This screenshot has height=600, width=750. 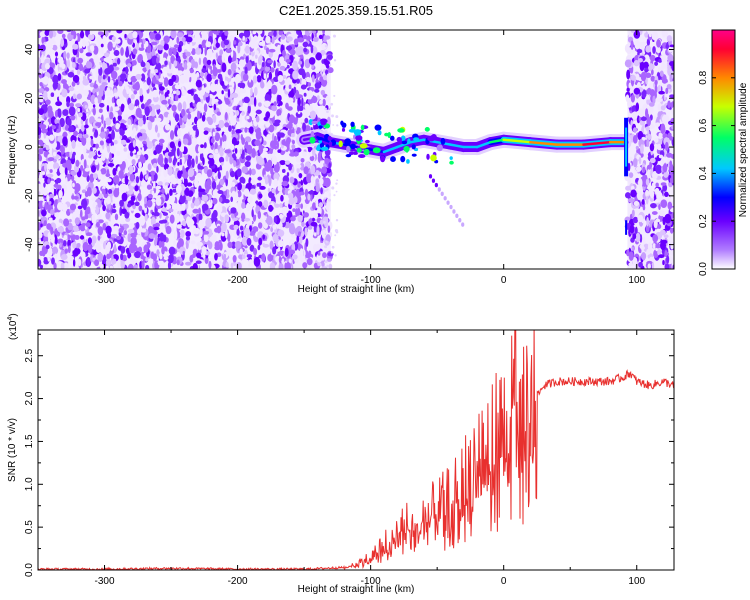 I want to click on colorbar-label: Normalized spectral amplitude, so click(x=743, y=149).